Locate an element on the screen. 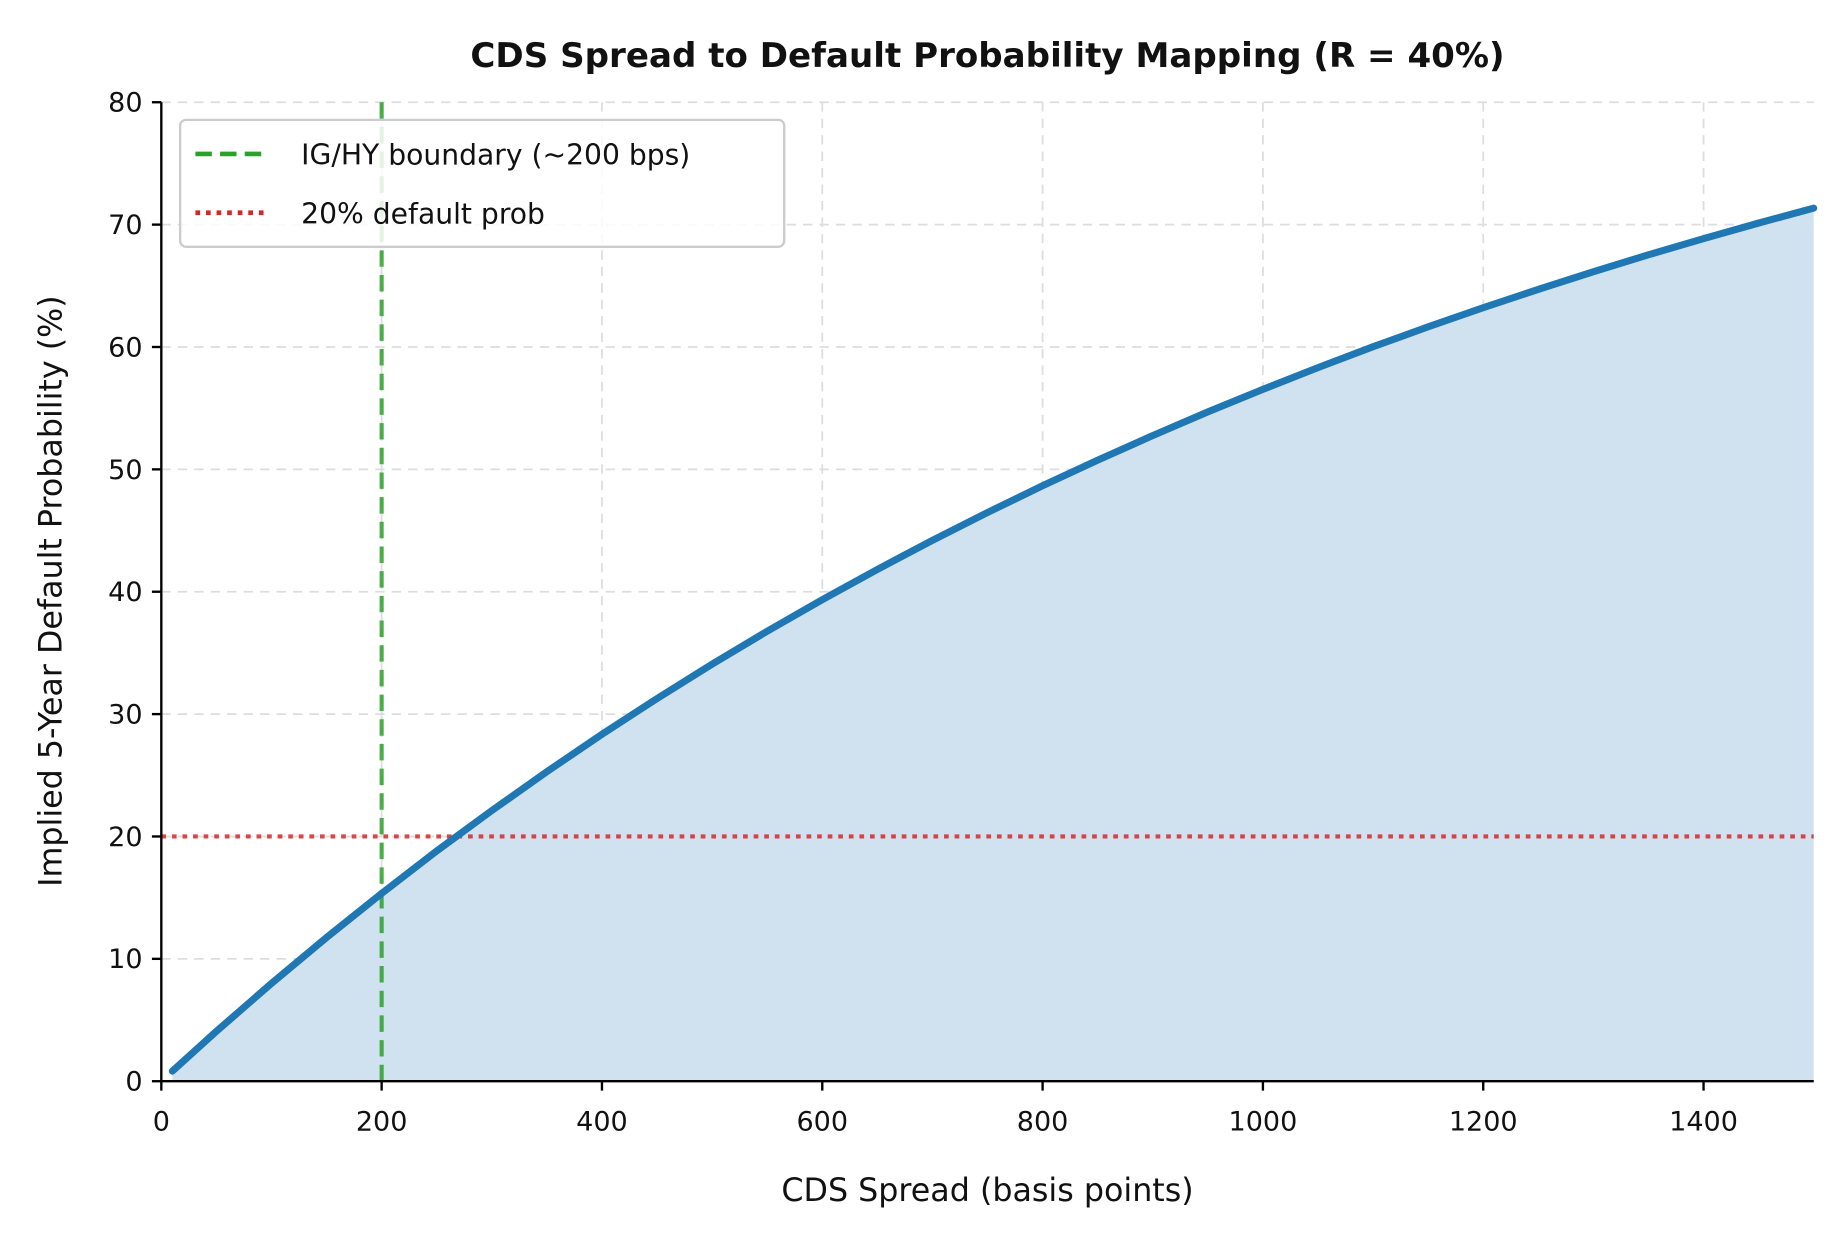 This screenshot has height=1234, width=1834. x-axis-label: CDS Spread (basis points) is located at coordinates (987, 1191).